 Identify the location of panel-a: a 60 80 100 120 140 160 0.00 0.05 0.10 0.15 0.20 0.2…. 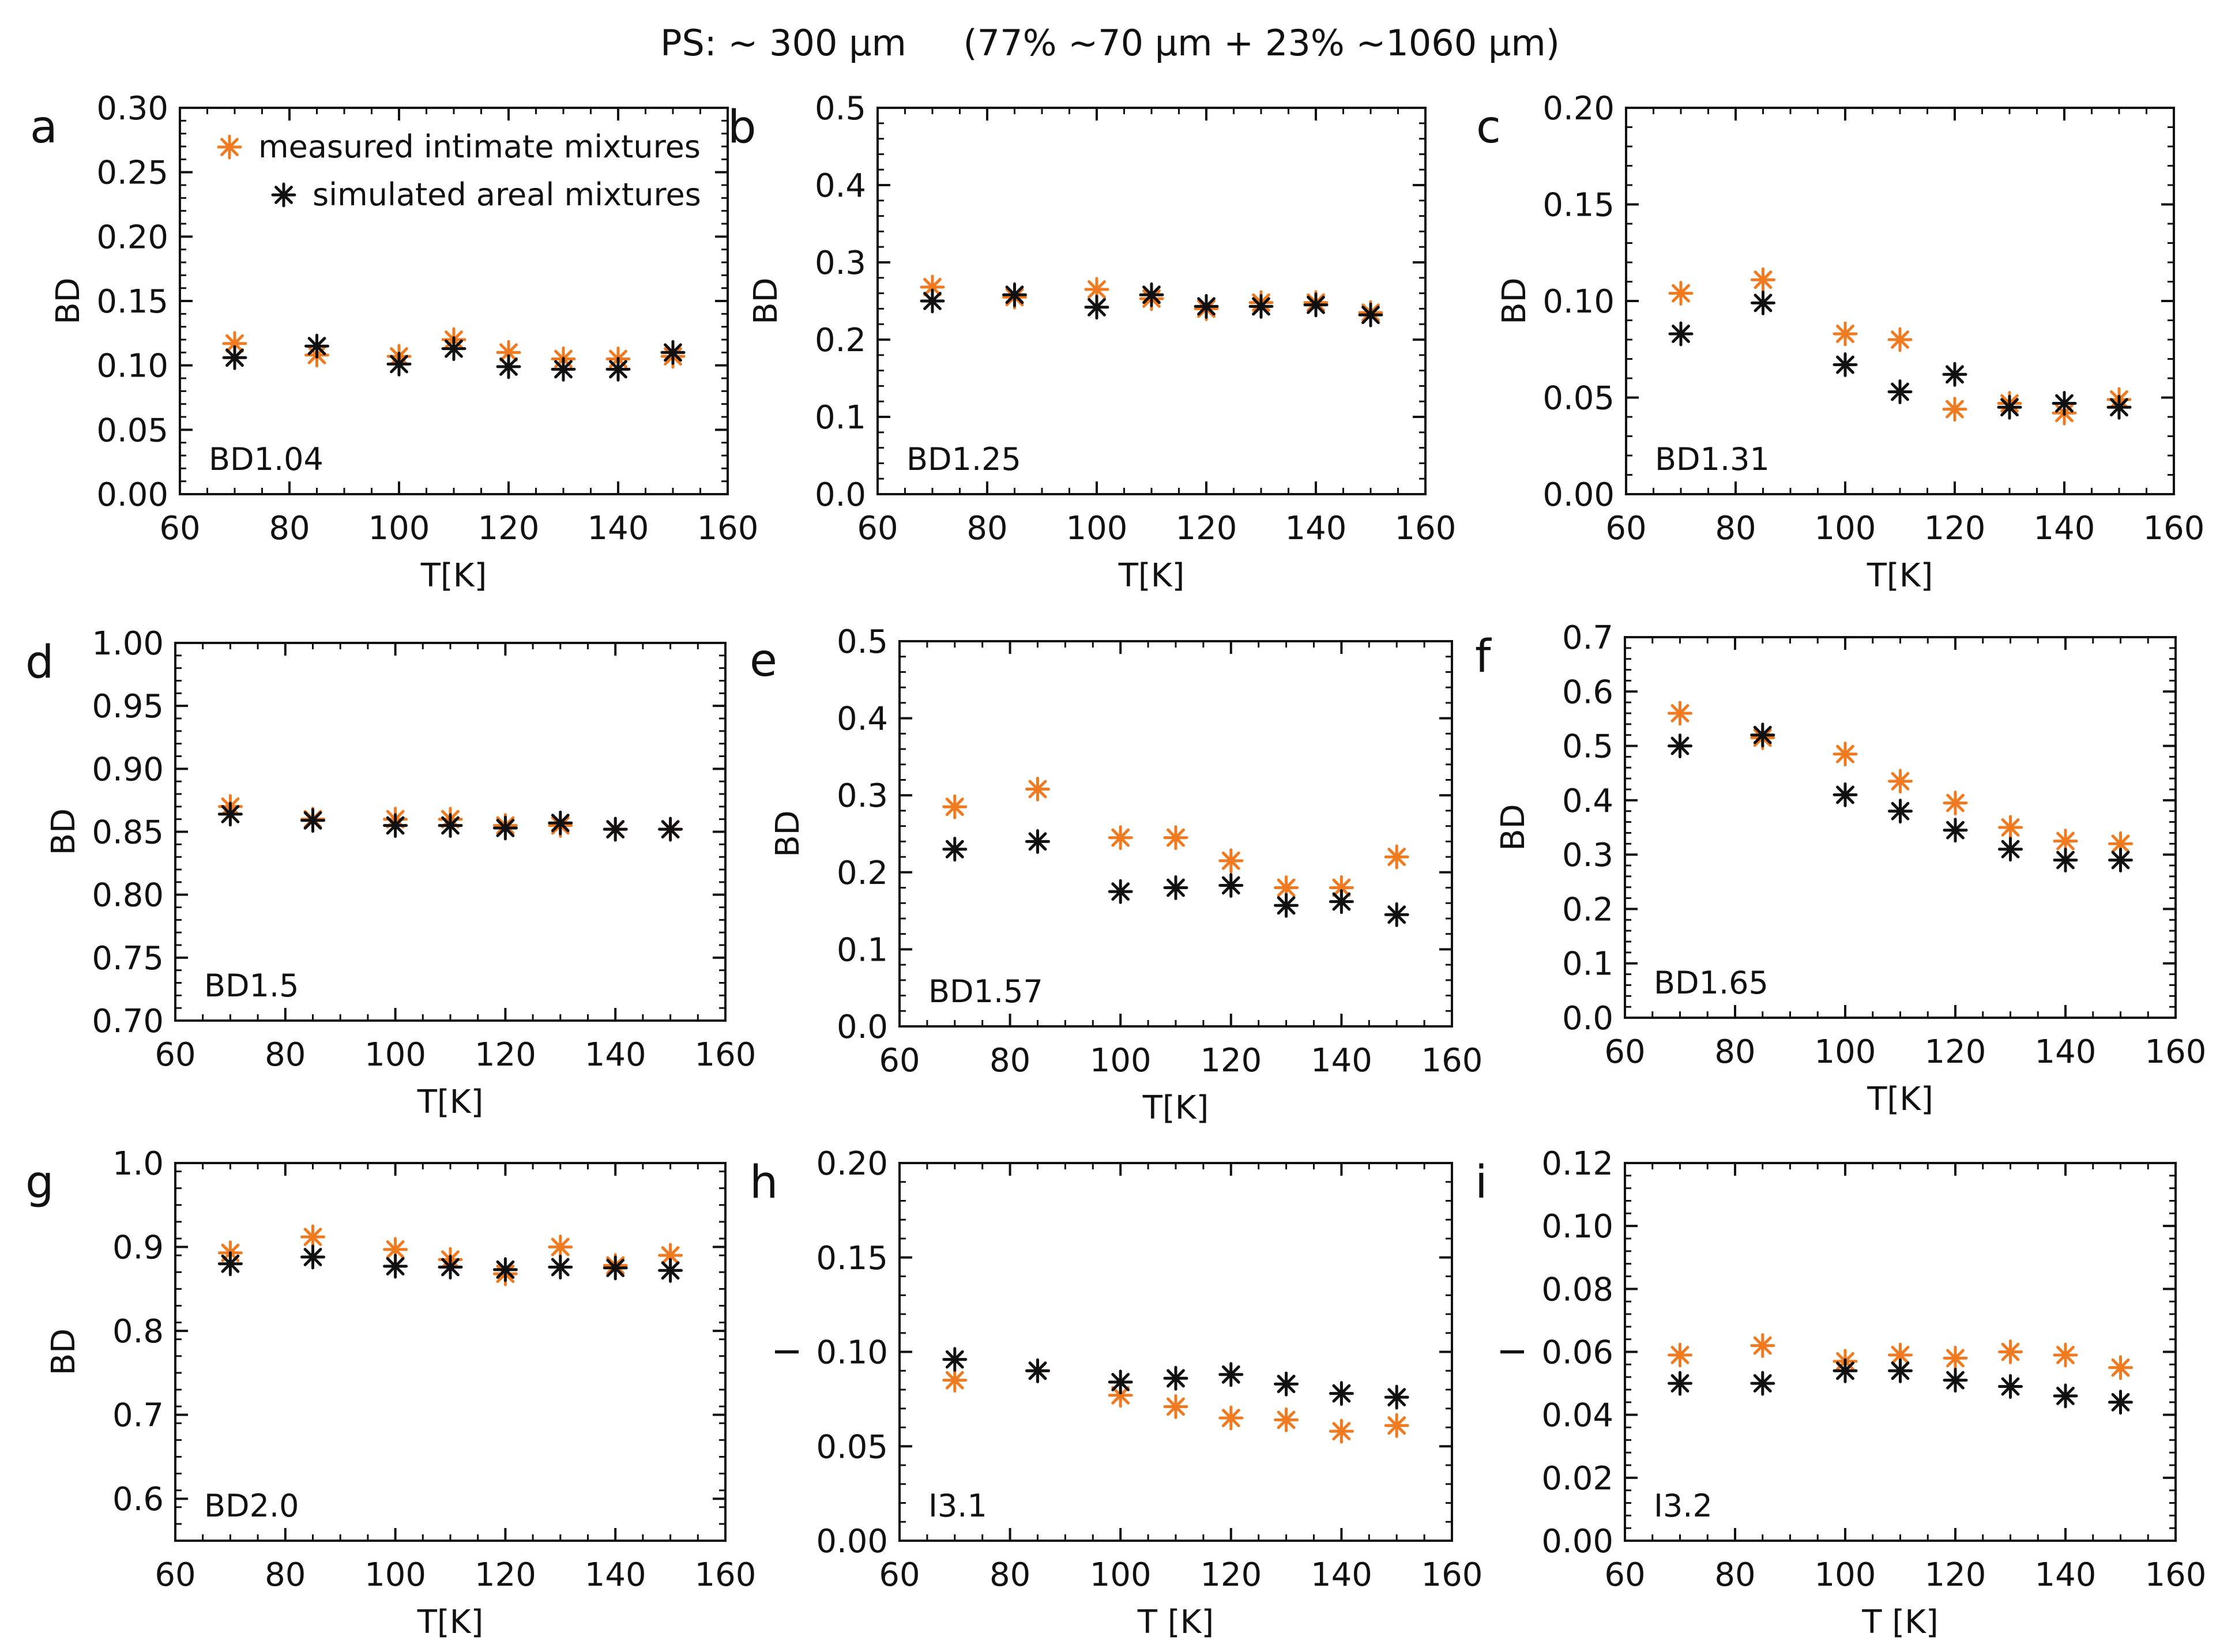
(394, 342).